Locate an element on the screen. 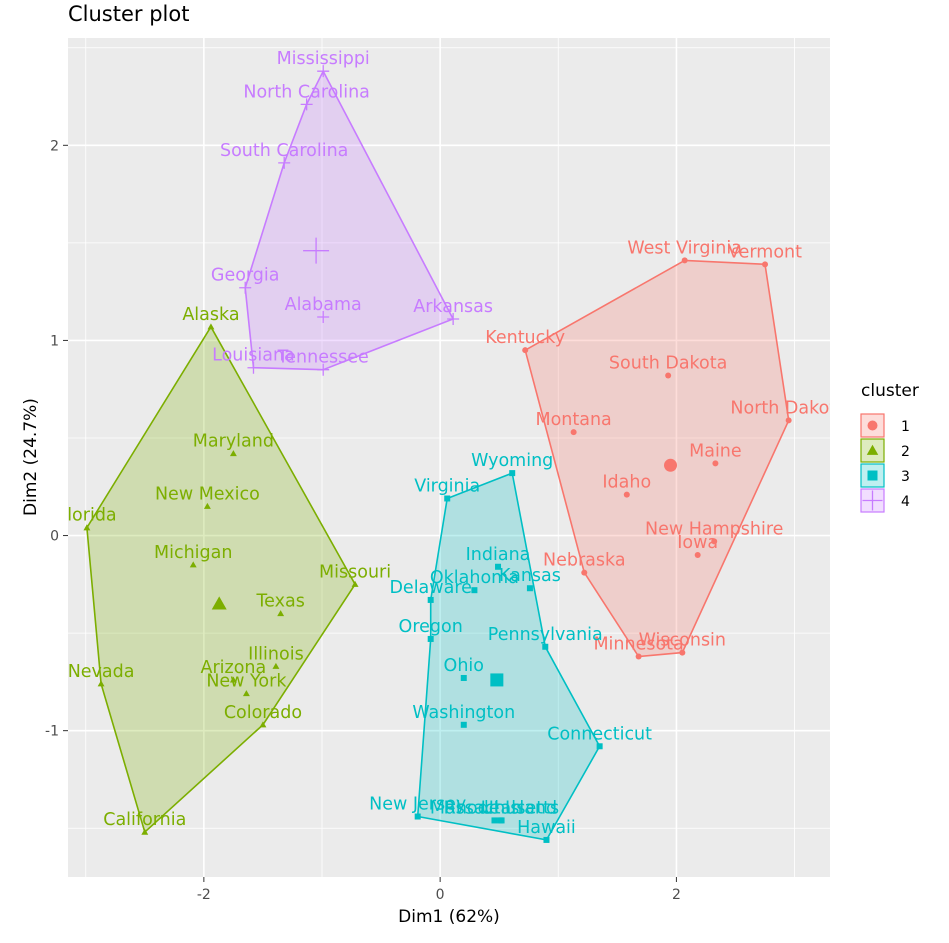  x-axis: -2 0 2 is located at coordinates (439, 890).